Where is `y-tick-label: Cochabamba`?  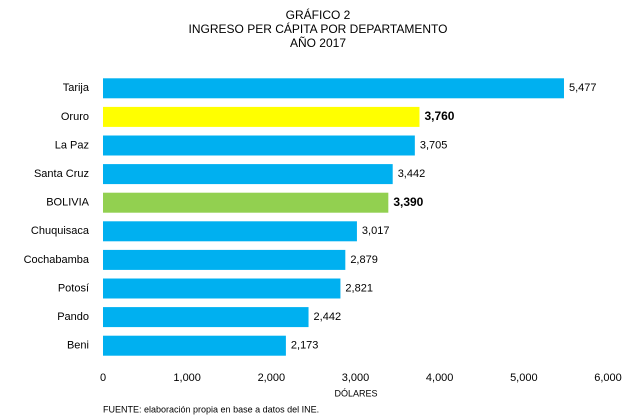
y-tick-label: Cochabamba is located at coordinates (57, 260).